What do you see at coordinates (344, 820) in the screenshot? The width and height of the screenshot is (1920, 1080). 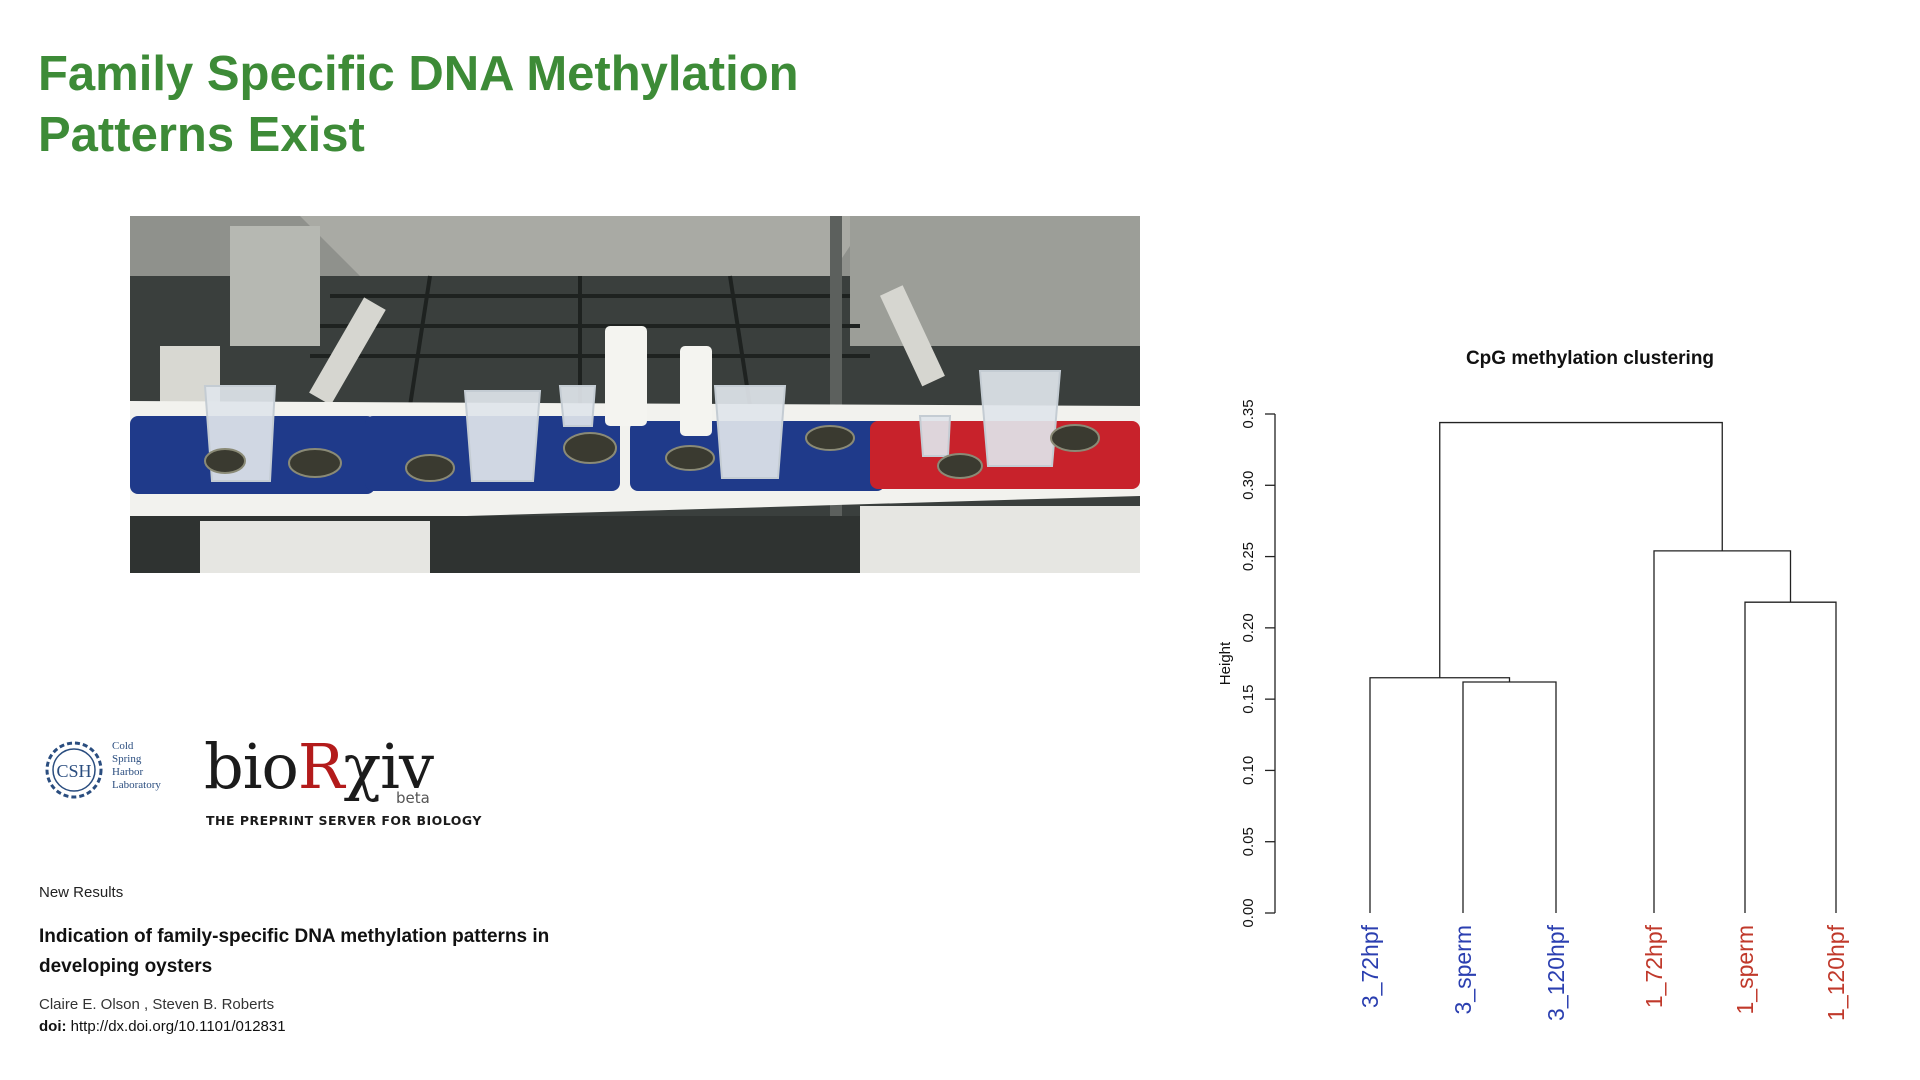 I see `biorxiv-tagline: THE PREPRINT SERVER FOR BIOLOGY` at bounding box center [344, 820].